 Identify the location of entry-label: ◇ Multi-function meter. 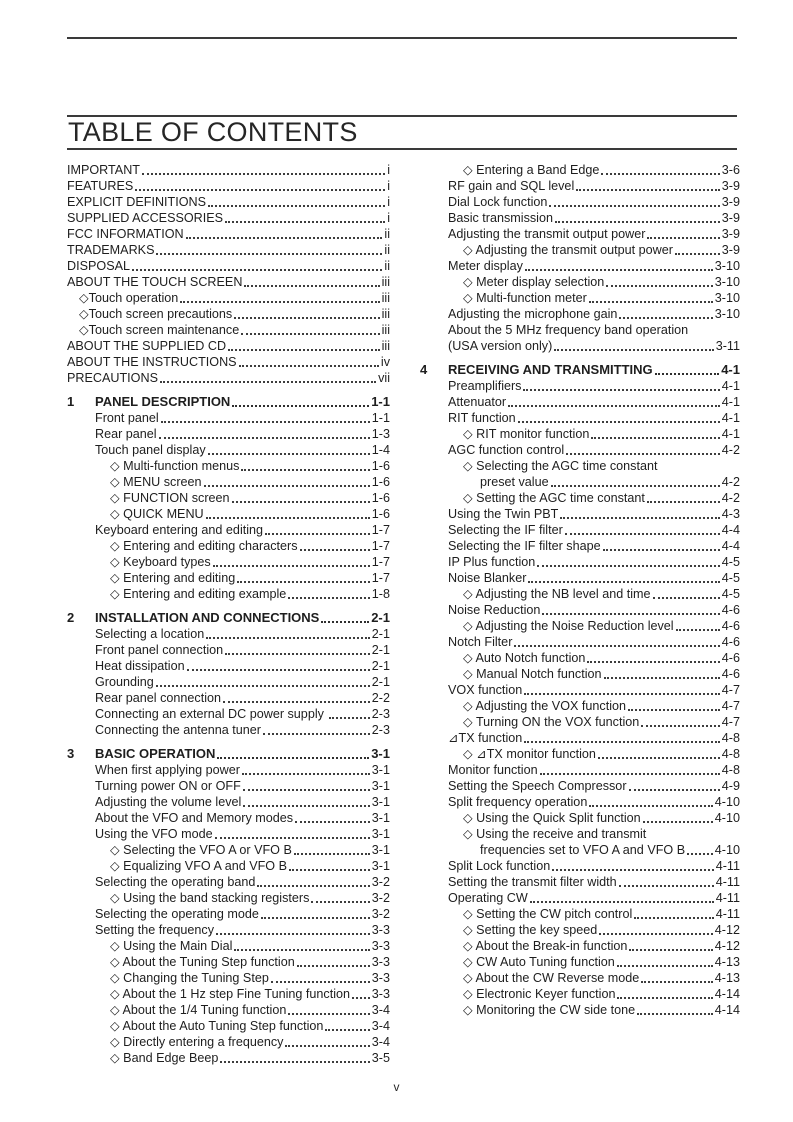
(525, 298).